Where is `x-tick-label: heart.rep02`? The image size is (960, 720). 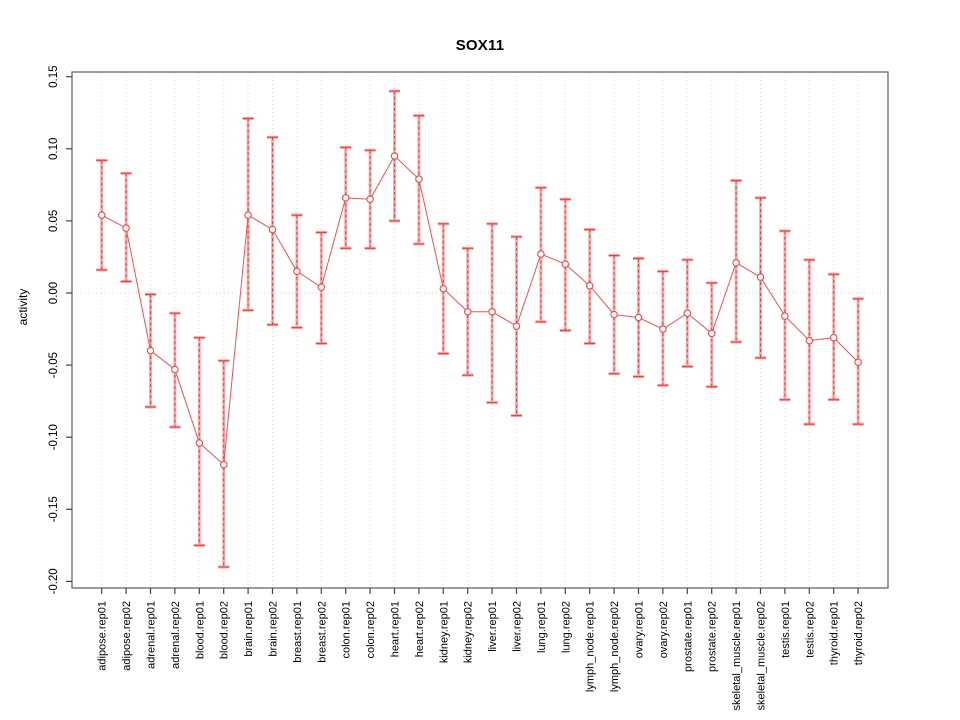
x-tick-label: heart.rep02 is located at coordinates (420, 629).